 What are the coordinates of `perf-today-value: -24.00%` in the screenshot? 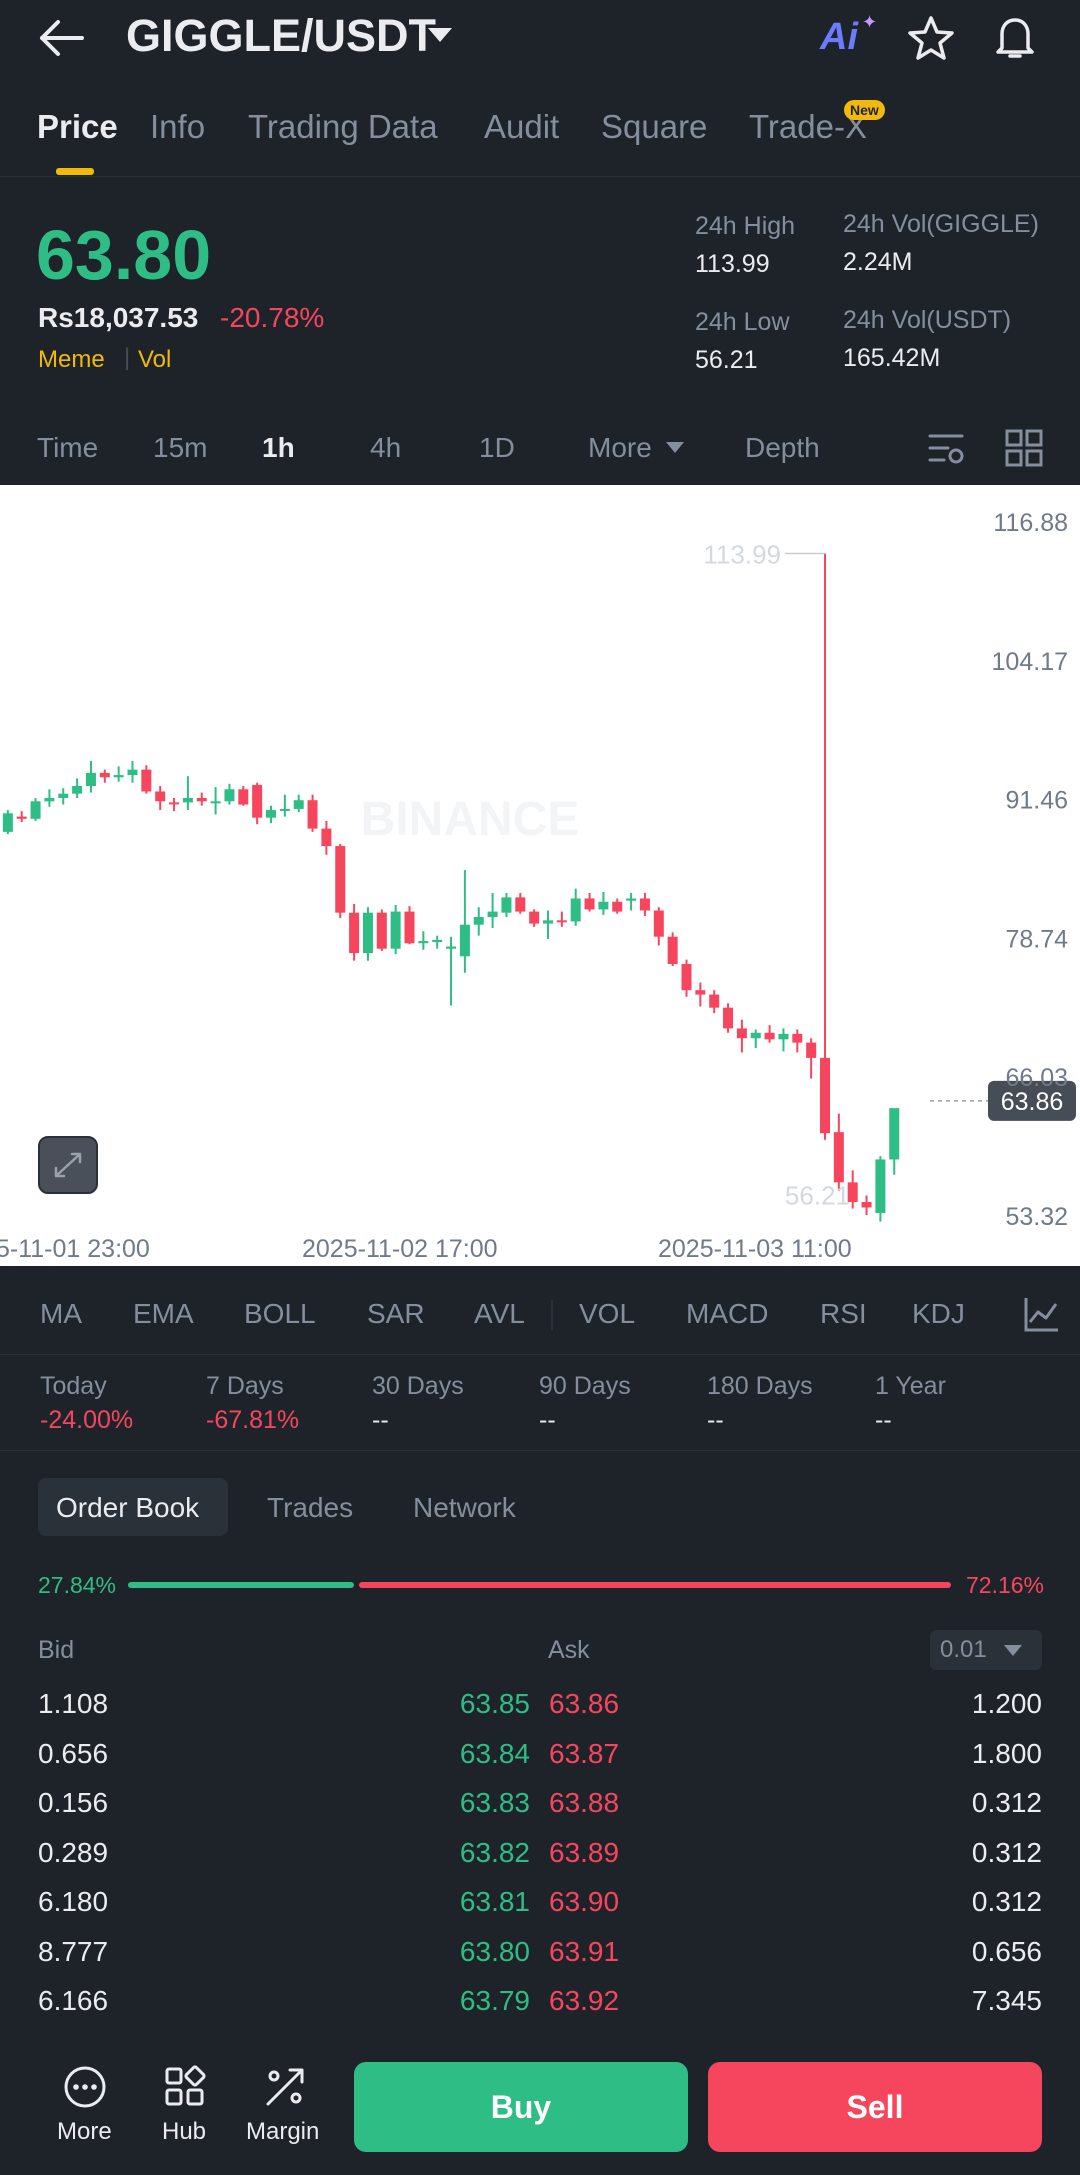 It's located at (87, 1420).